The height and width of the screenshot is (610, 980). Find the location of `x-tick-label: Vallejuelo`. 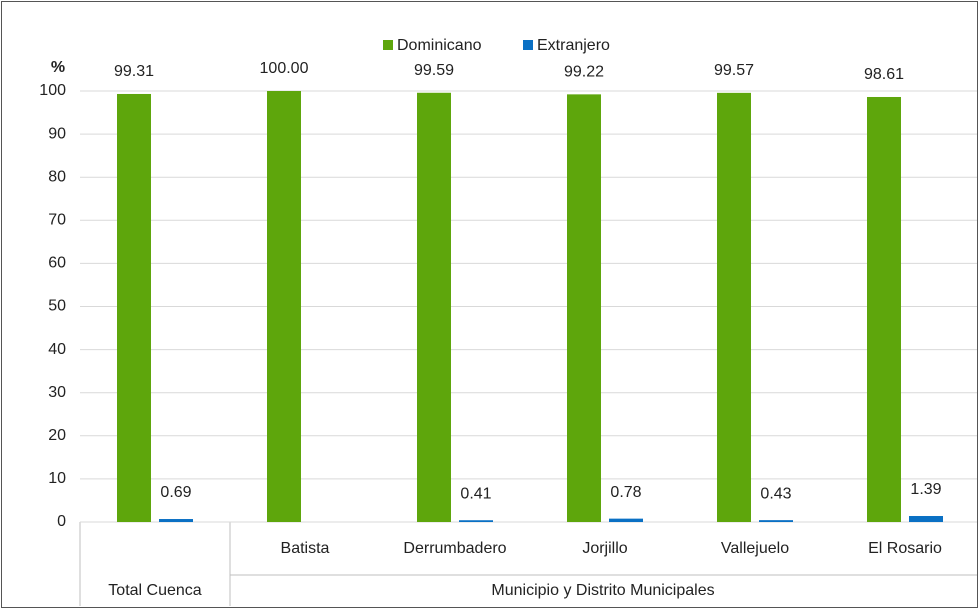

x-tick-label: Vallejuelo is located at coordinates (755, 548).